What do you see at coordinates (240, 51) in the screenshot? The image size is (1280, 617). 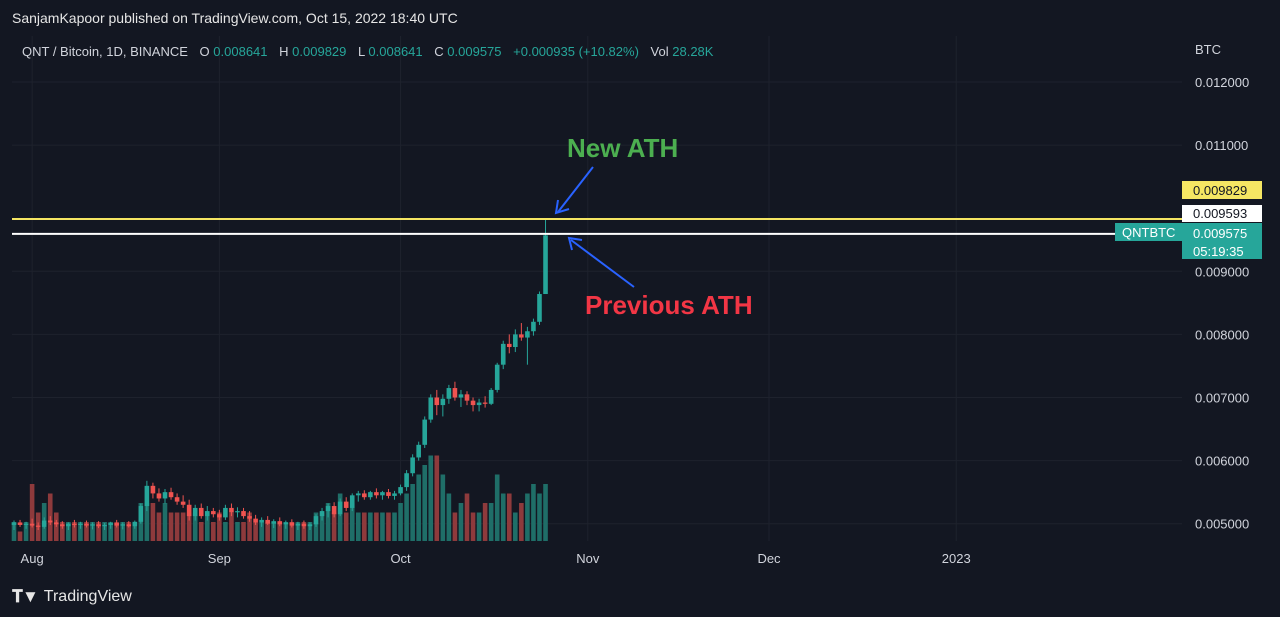 I see `legend-o-value: 0.008641` at bounding box center [240, 51].